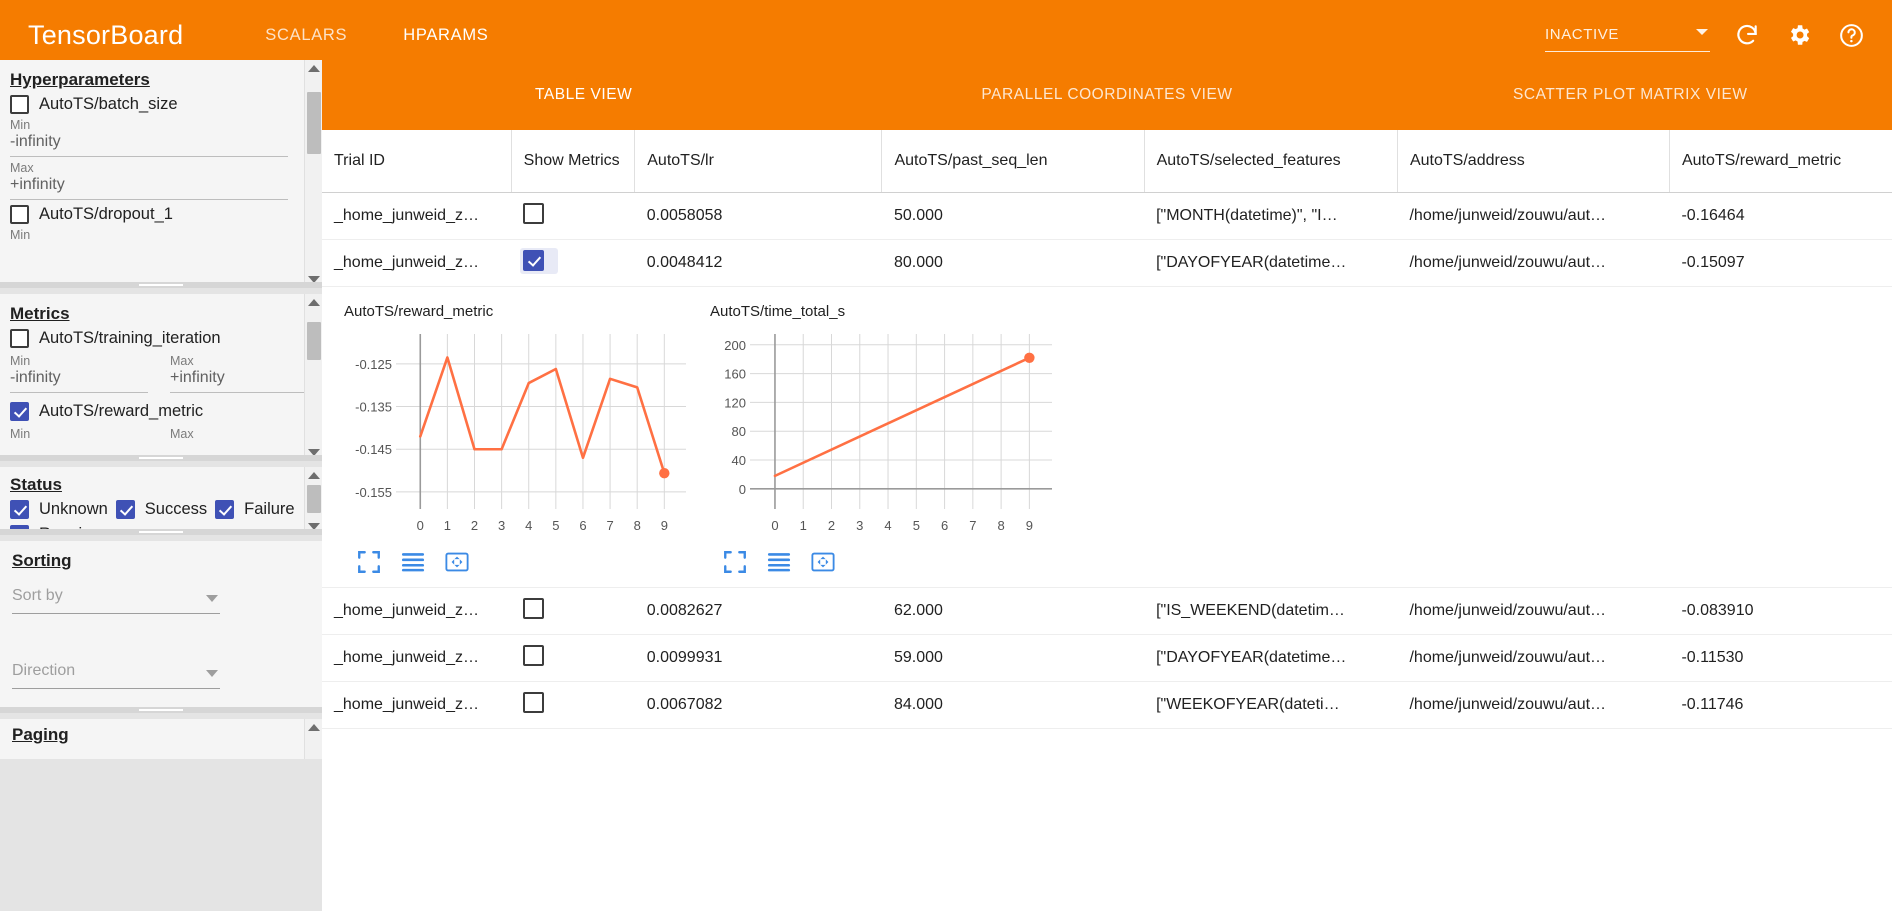  What do you see at coordinates (447, 525) in the screenshot?
I see `svg-text: 1` at bounding box center [447, 525].